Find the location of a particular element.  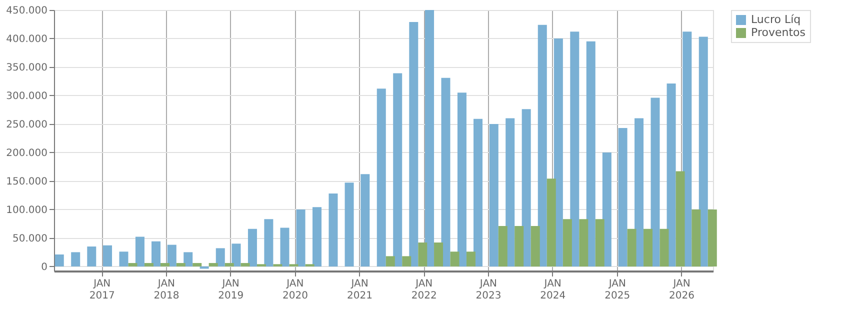

x-tick-label: JAN 2020 is located at coordinates (295, 290).